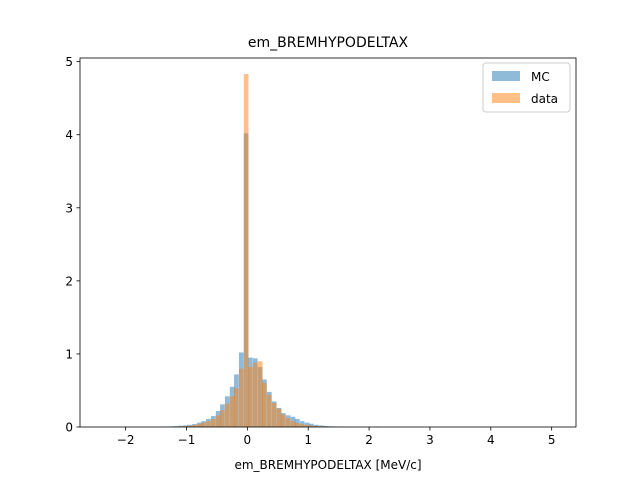  What do you see at coordinates (327, 465) in the screenshot?
I see `x-axis-label: em_BREMHYPODELTAX [MeV/c]` at bounding box center [327, 465].